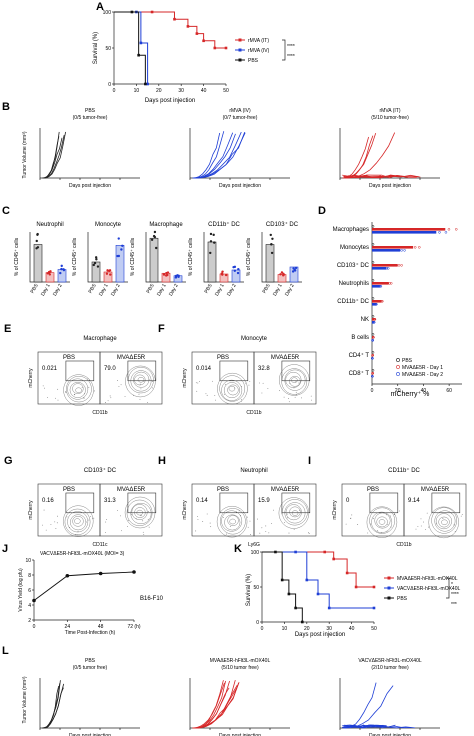 This screenshot has width=474, height=736. What do you see at coordinates (107, 13) in the screenshot?
I see `y-tick-label: 100` at bounding box center [107, 13].